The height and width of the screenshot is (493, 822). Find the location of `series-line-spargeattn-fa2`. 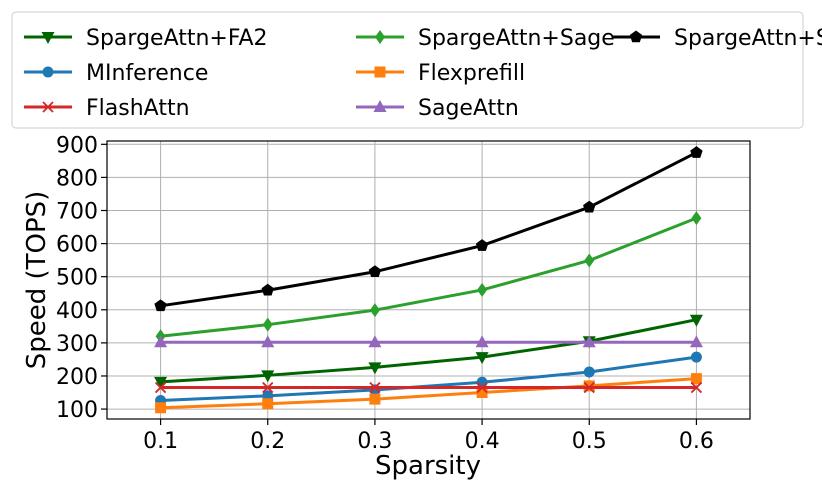

series-line-spargeattn-fa2 is located at coordinates (428, 351).